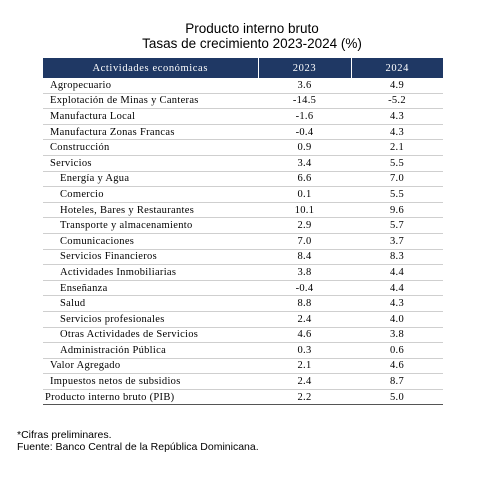  I want to click on value-2023: 8.8, so click(304, 303).